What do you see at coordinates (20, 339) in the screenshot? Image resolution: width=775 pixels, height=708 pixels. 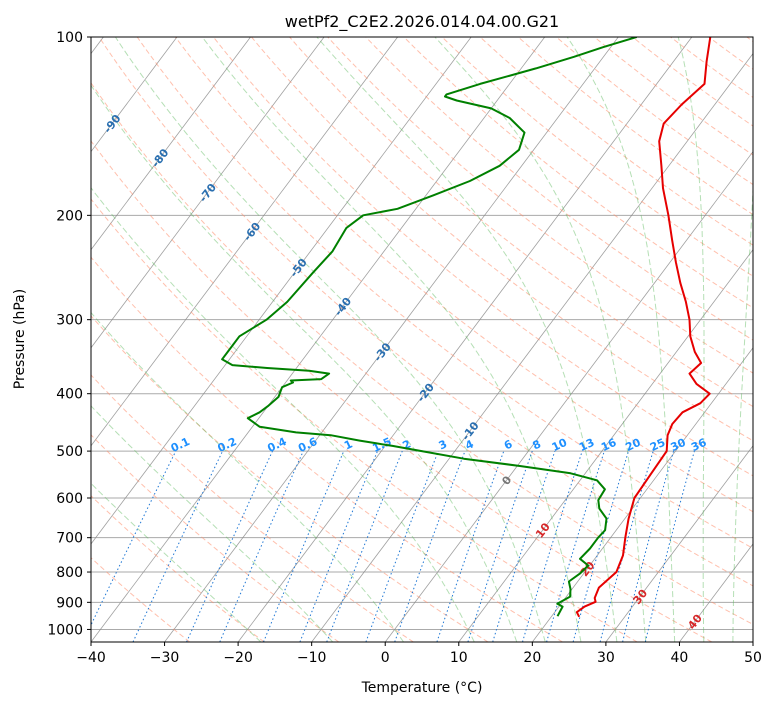 I see `y-axis-label: Pressure (hPa)` at bounding box center [20, 339].